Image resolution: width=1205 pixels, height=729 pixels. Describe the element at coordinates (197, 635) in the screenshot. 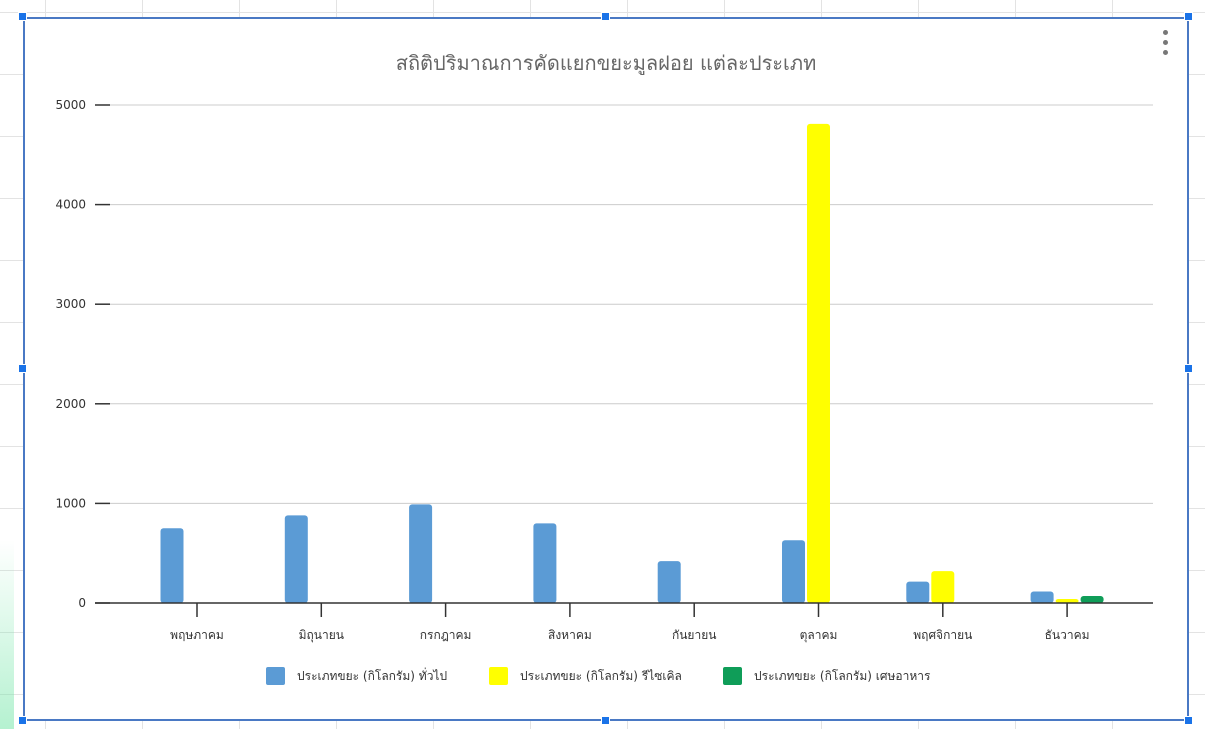

I see `x-tick-label: พฤษภาคม` at that location.